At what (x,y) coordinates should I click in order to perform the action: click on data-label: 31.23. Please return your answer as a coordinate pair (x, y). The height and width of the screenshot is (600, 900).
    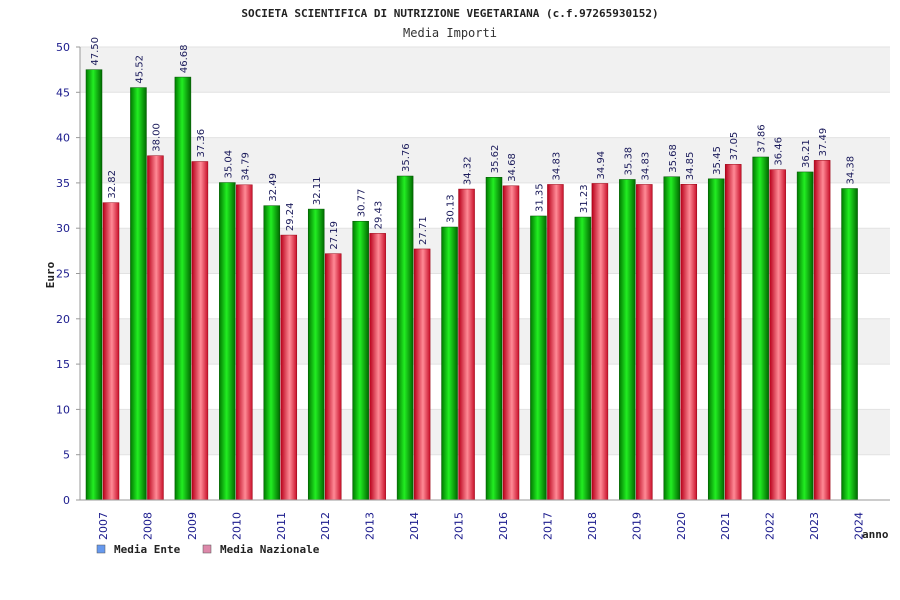
    Looking at the image, I should click on (584, 198).